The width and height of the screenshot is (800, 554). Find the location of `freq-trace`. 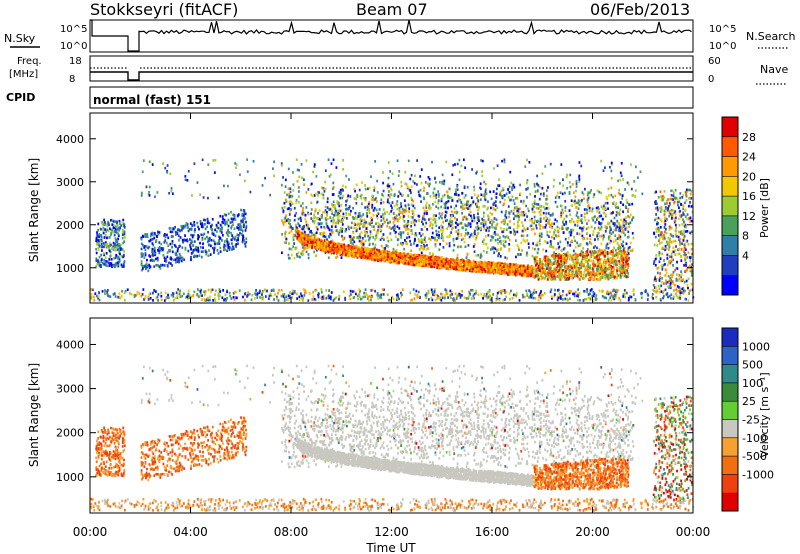

freq-trace is located at coordinates (391, 76).